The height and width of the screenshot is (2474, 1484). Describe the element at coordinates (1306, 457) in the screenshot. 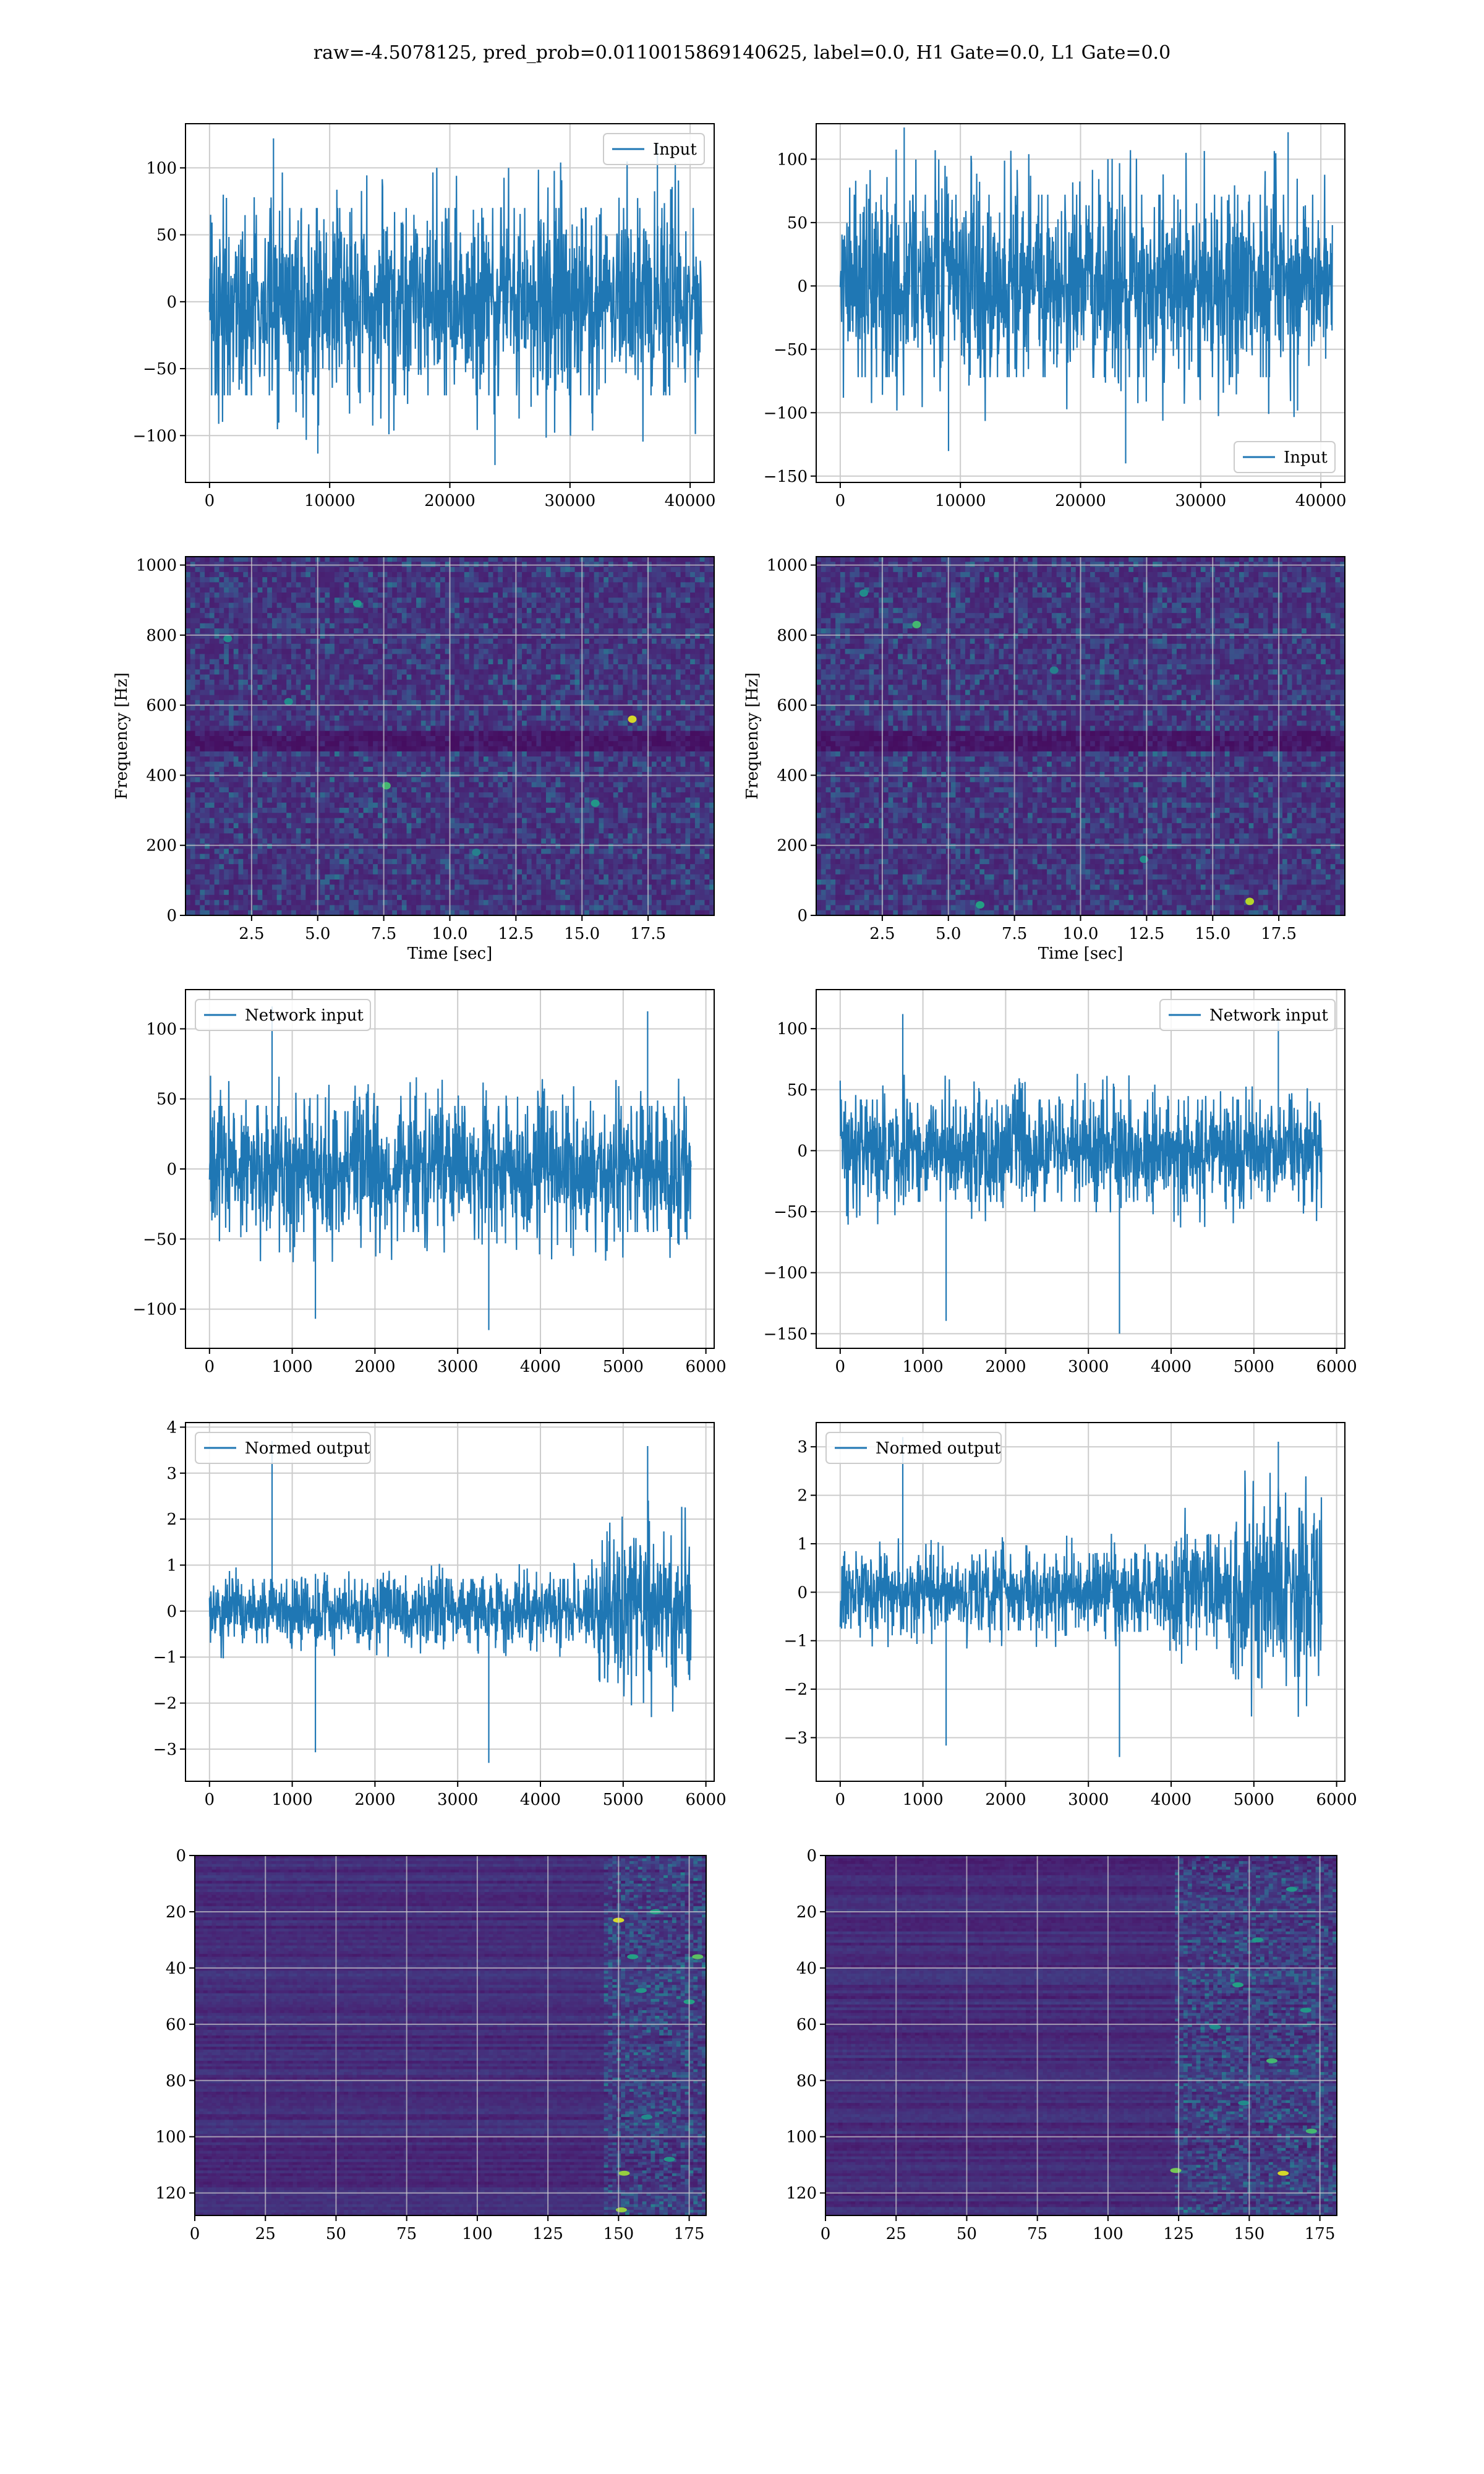

I see `legend-label: Input` at that location.